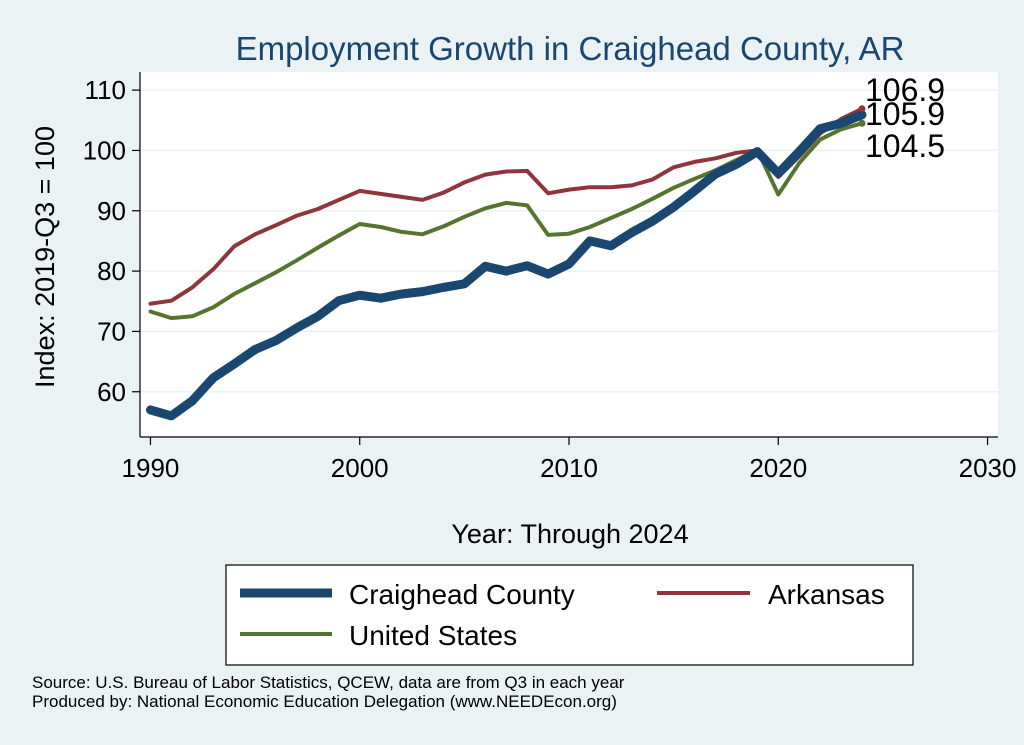 This screenshot has width=1024, height=745. Describe the element at coordinates (826, 594) in the screenshot. I see `legend-label: Arkansas` at that location.